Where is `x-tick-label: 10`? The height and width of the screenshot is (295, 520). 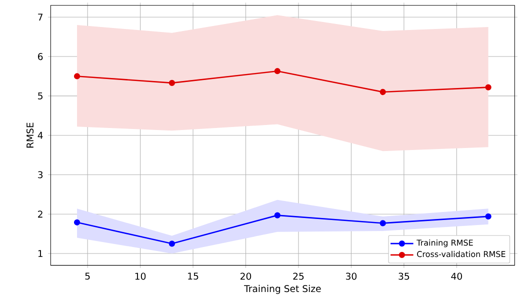 x-tick-label: 10 is located at coordinates (140, 276).